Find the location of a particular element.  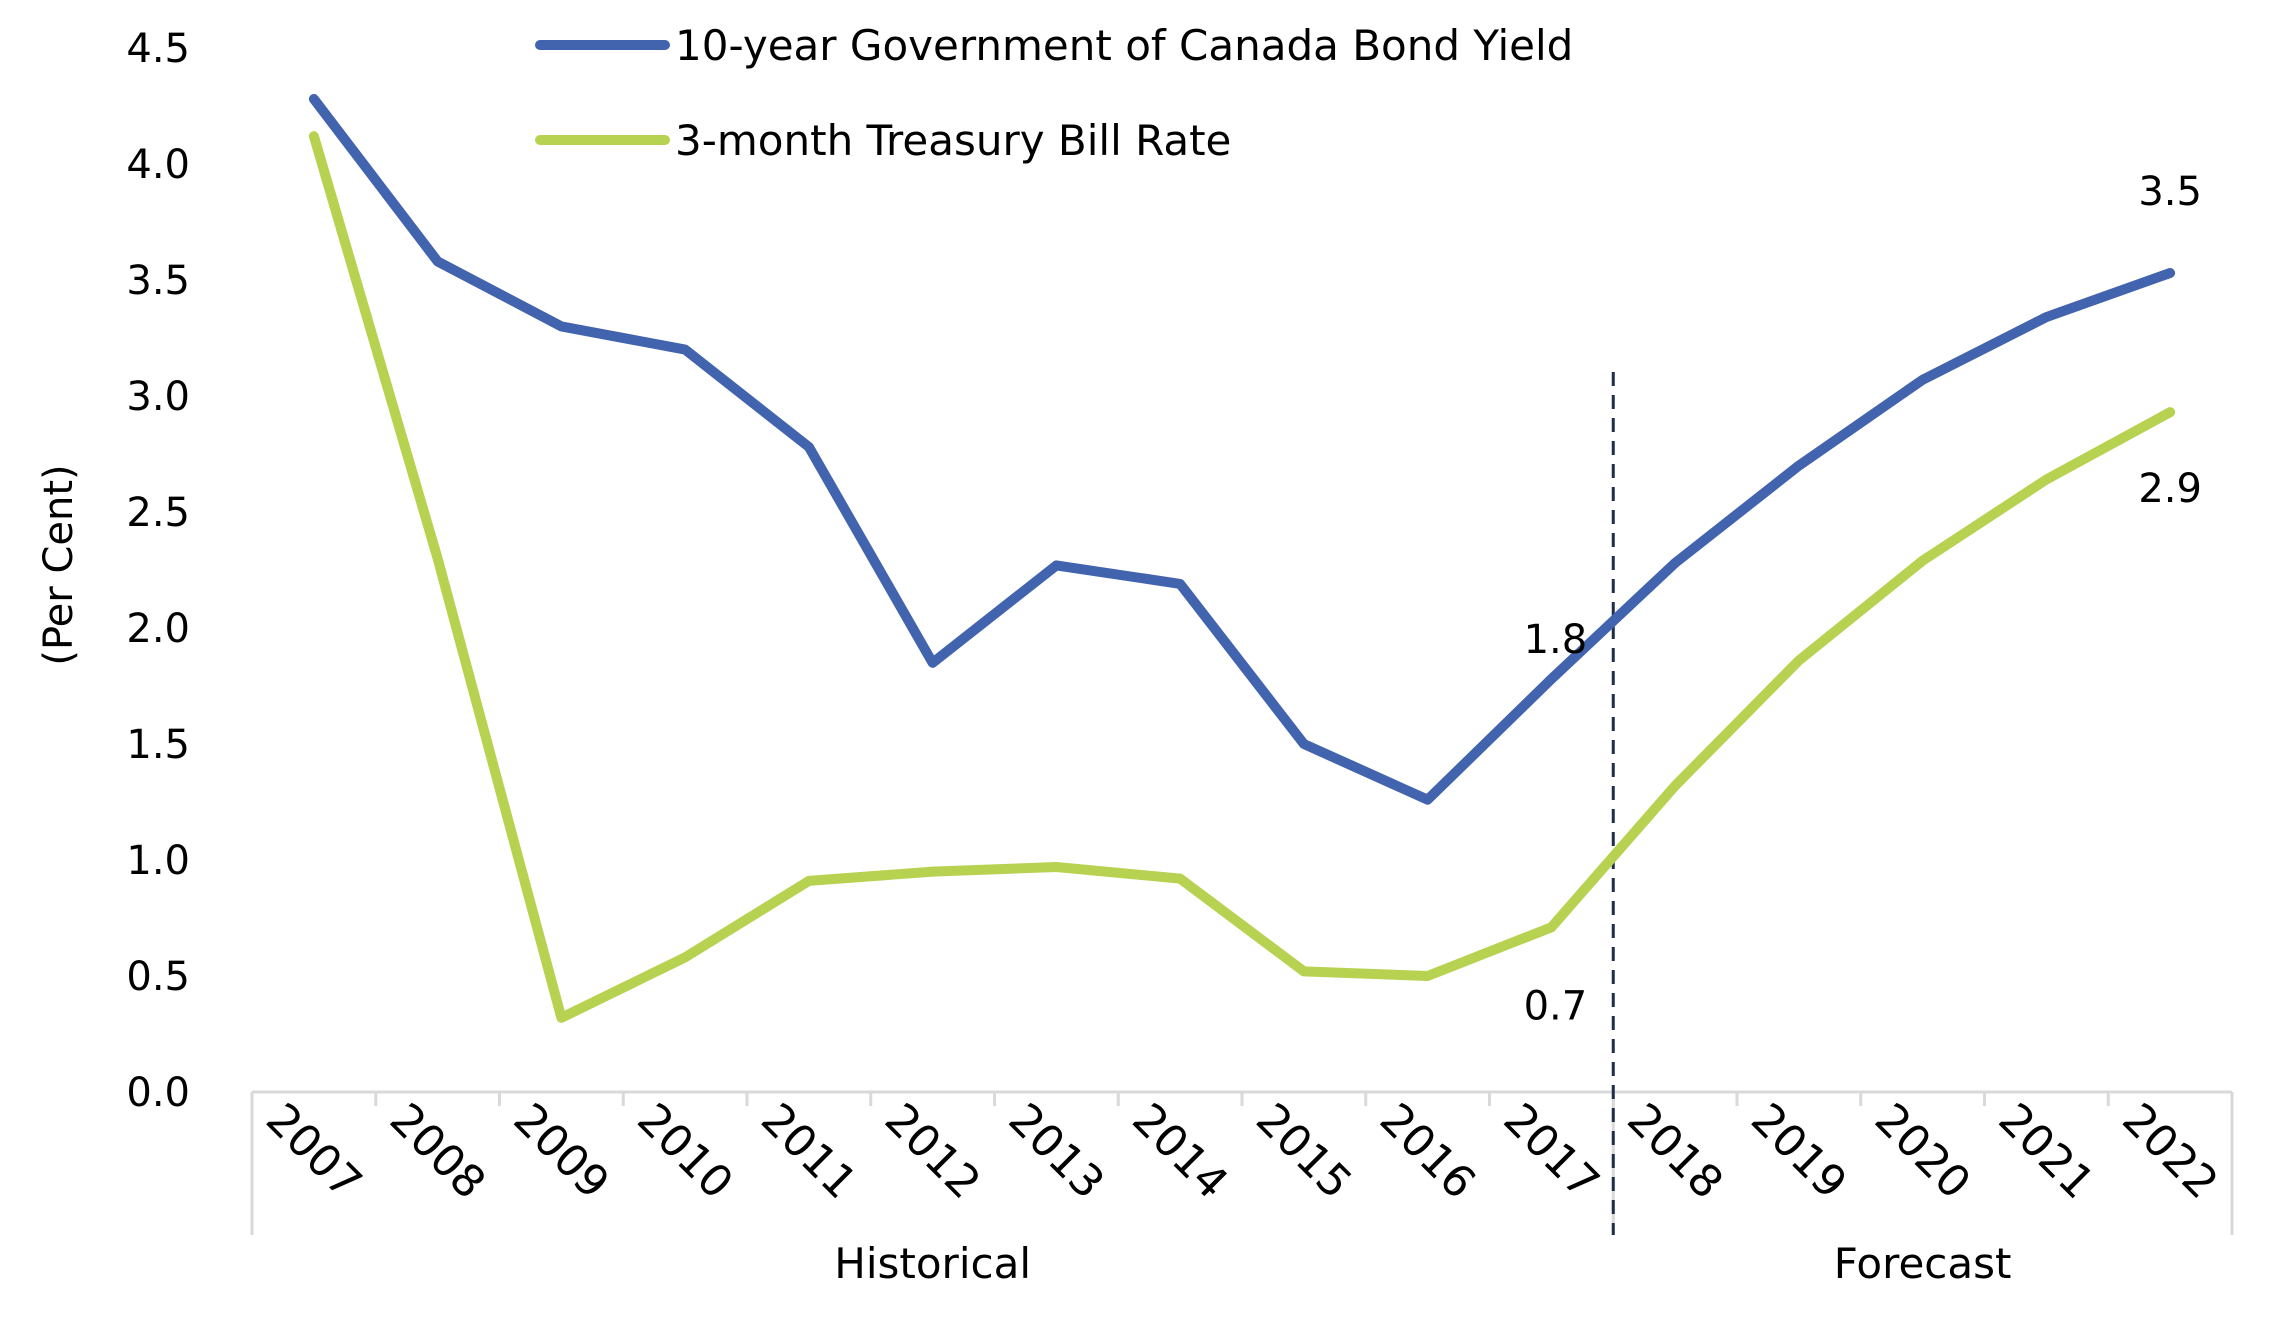

y-tick-label: 0.0 is located at coordinates (158, 1093).